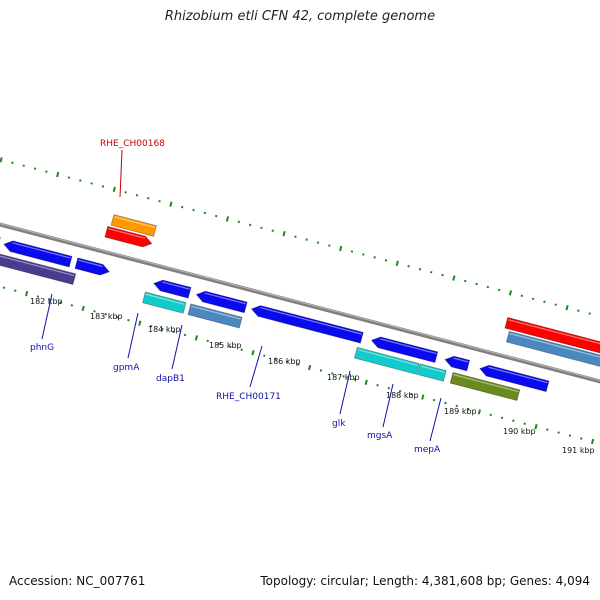 This screenshot has width=600, height=600. I want to click on gene-label: RHE_CH00168, so click(132, 144).